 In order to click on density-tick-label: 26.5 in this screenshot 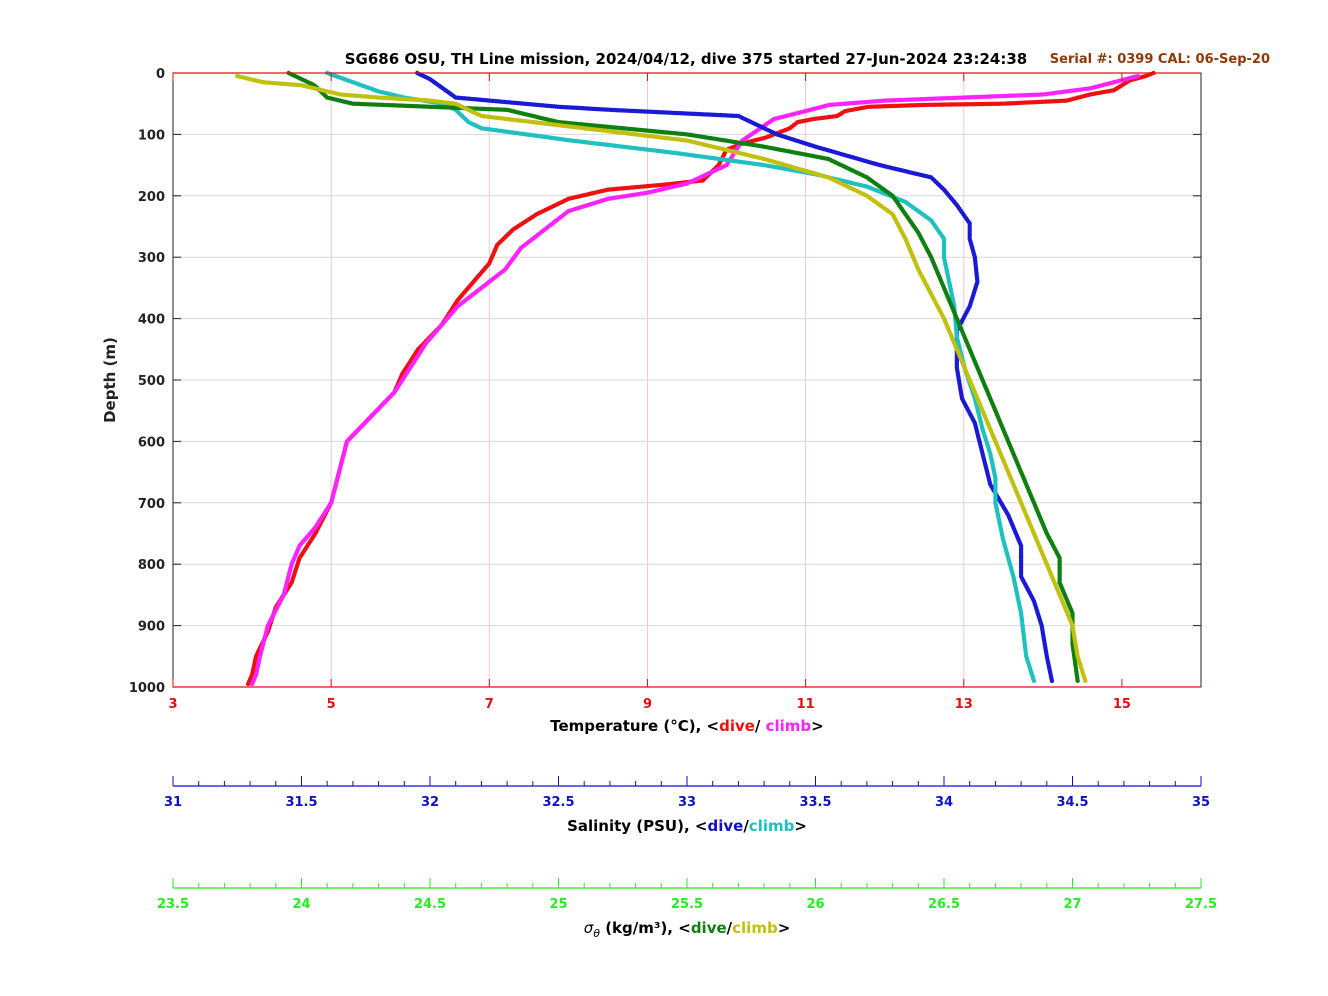, I will do `click(944, 904)`.